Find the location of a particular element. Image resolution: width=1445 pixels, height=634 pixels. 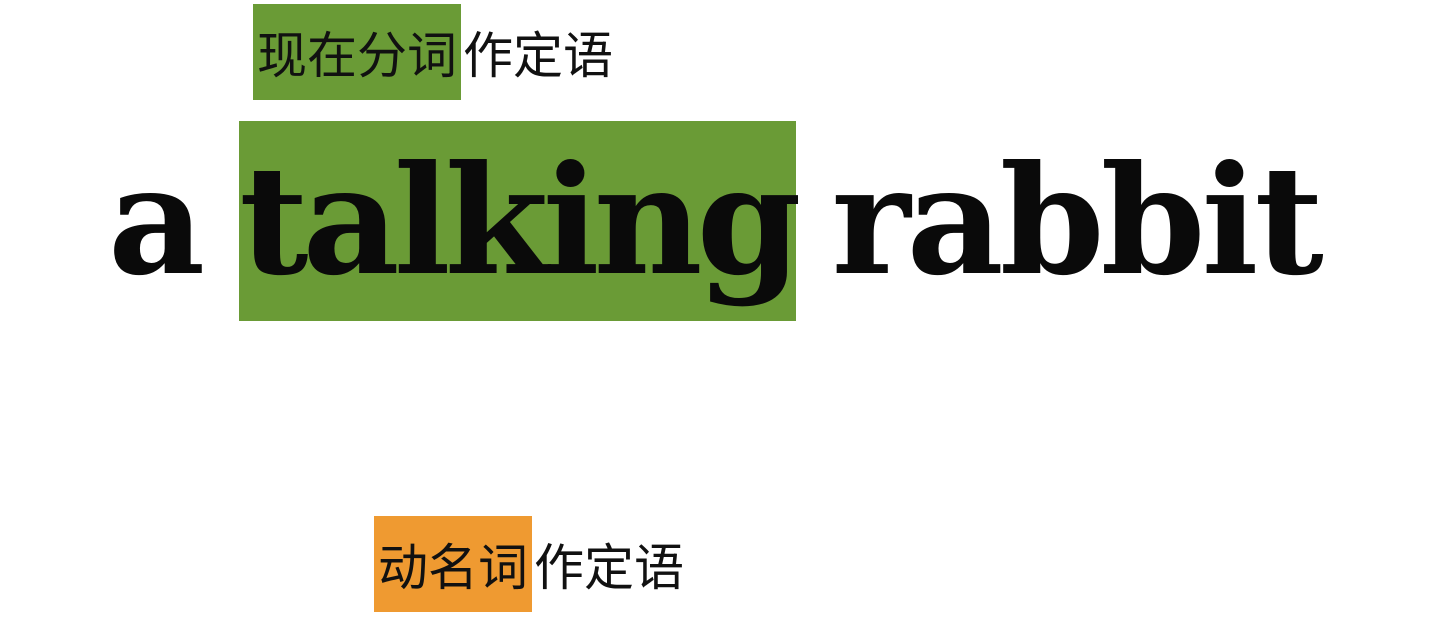

phrase-participle-highlight: talking is located at coordinates (520, 221).